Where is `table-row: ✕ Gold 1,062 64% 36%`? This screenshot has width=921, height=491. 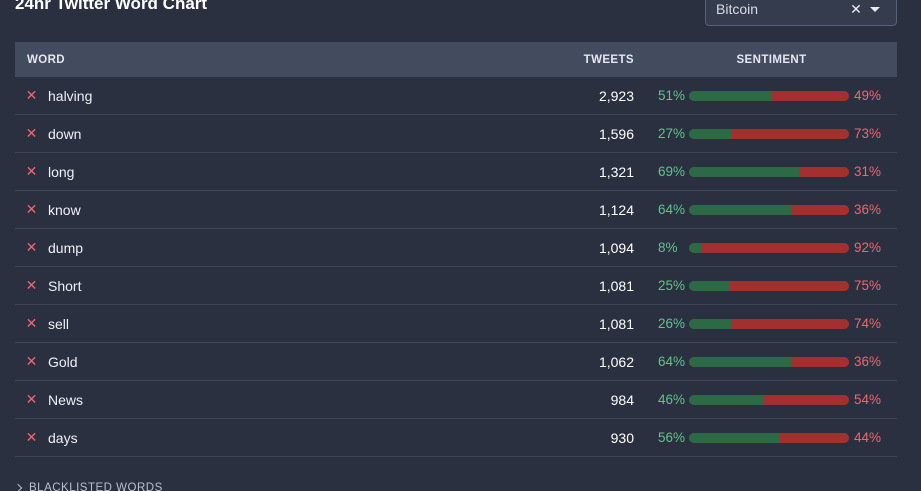
table-row: ✕ Gold 1,062 64% 36% is located at coordinates (456, 362).